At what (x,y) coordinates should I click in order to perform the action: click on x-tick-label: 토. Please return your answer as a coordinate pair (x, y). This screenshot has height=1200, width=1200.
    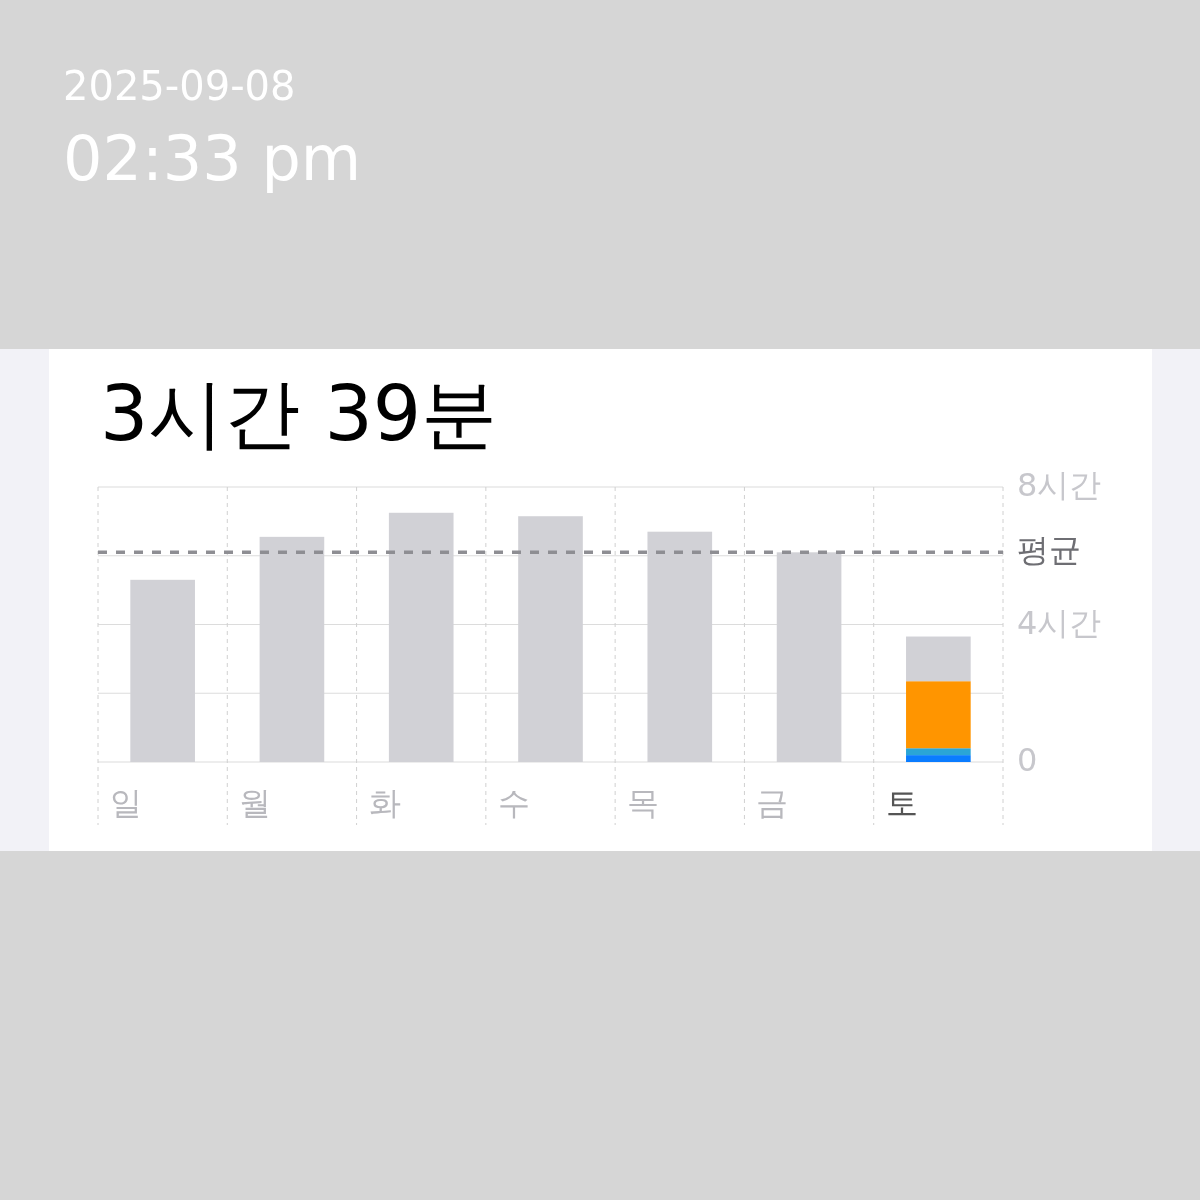
    Looking at the image, I should click on (901, 803).